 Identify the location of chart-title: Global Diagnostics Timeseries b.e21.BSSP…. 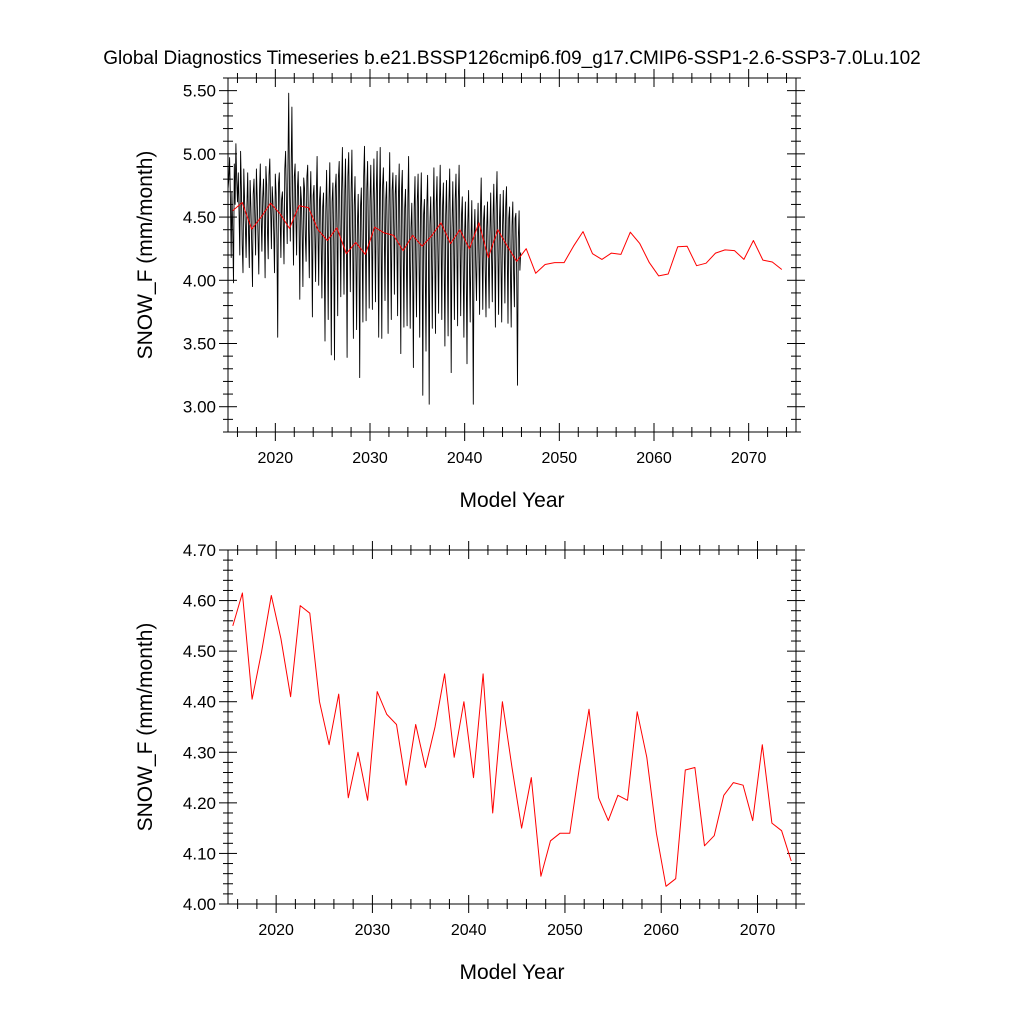
(511, 58).